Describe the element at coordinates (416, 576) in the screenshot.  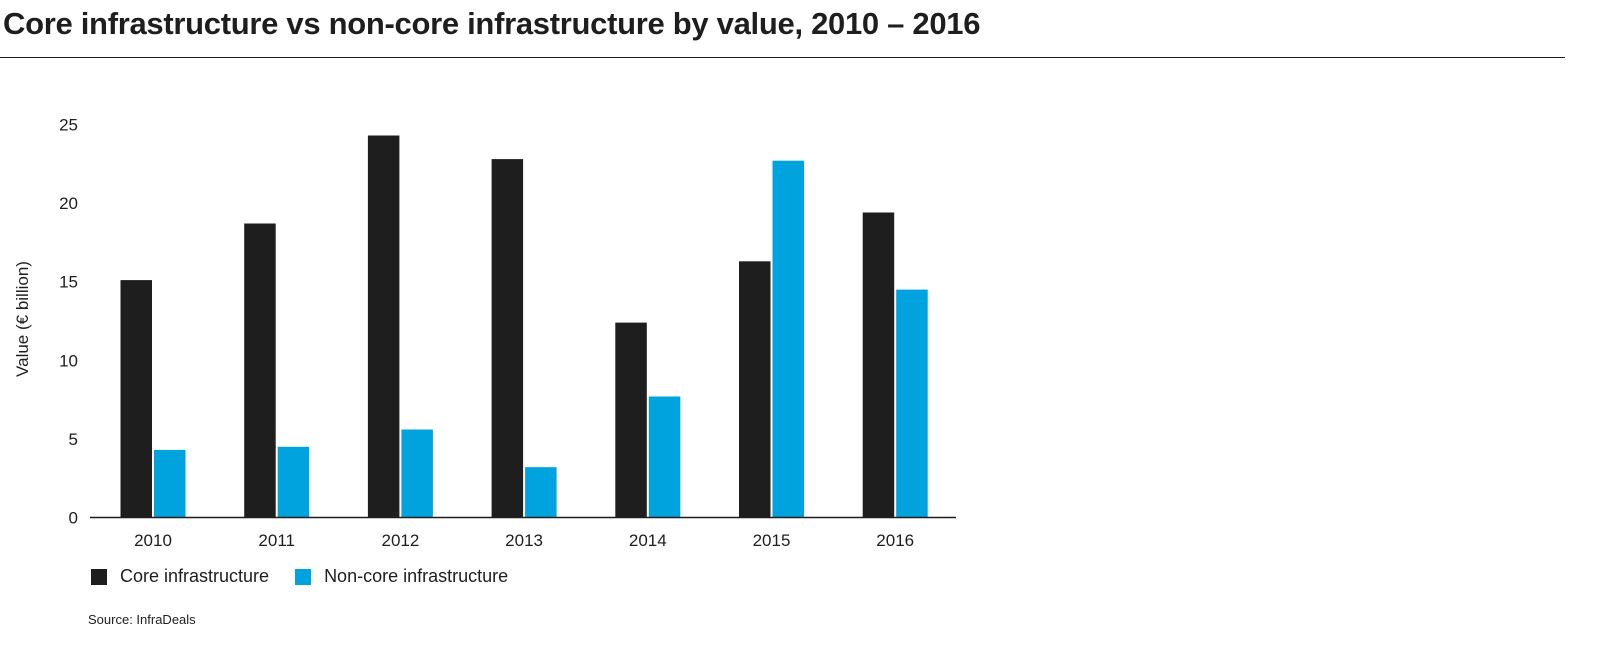
I see `legend-label-noncore: Non-core infrastructure` at that location.